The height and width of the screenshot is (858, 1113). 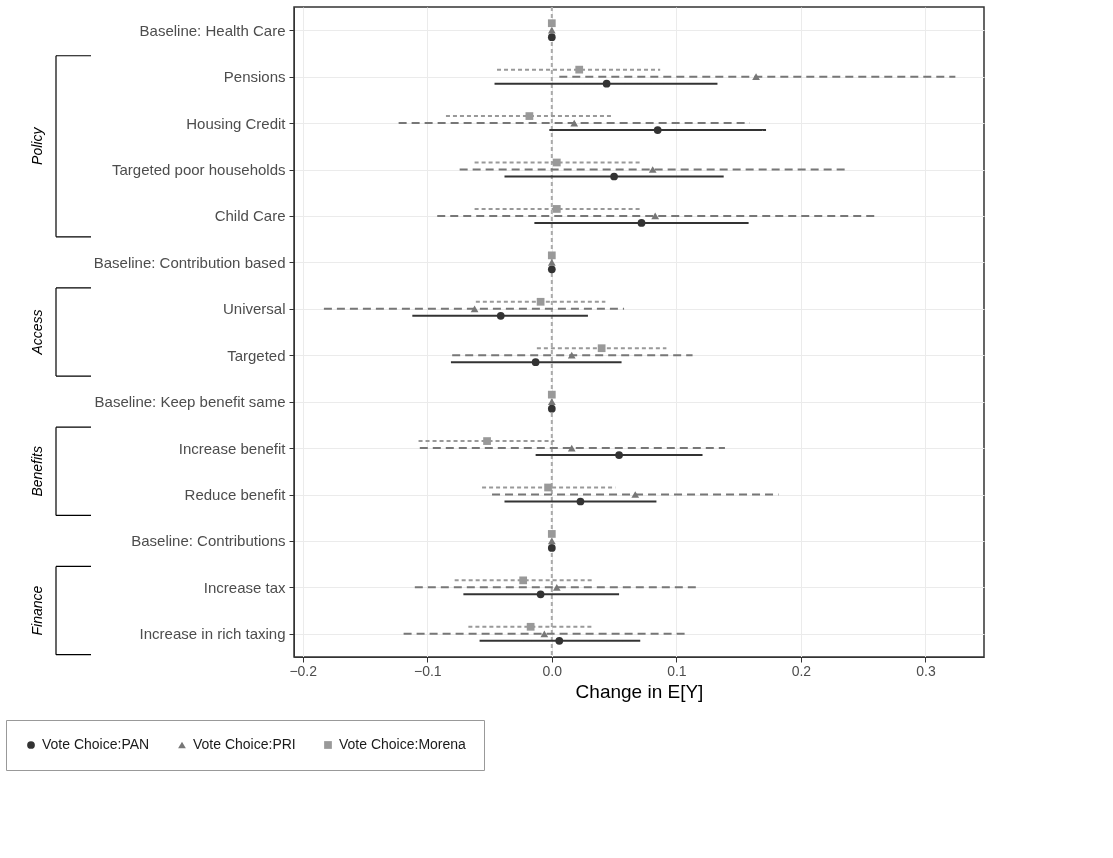 What do you see at coordinates (96, 744) in the screenshot?
I see `legend-label: Vote Choice:PAN` at bounding box center [96, 744].